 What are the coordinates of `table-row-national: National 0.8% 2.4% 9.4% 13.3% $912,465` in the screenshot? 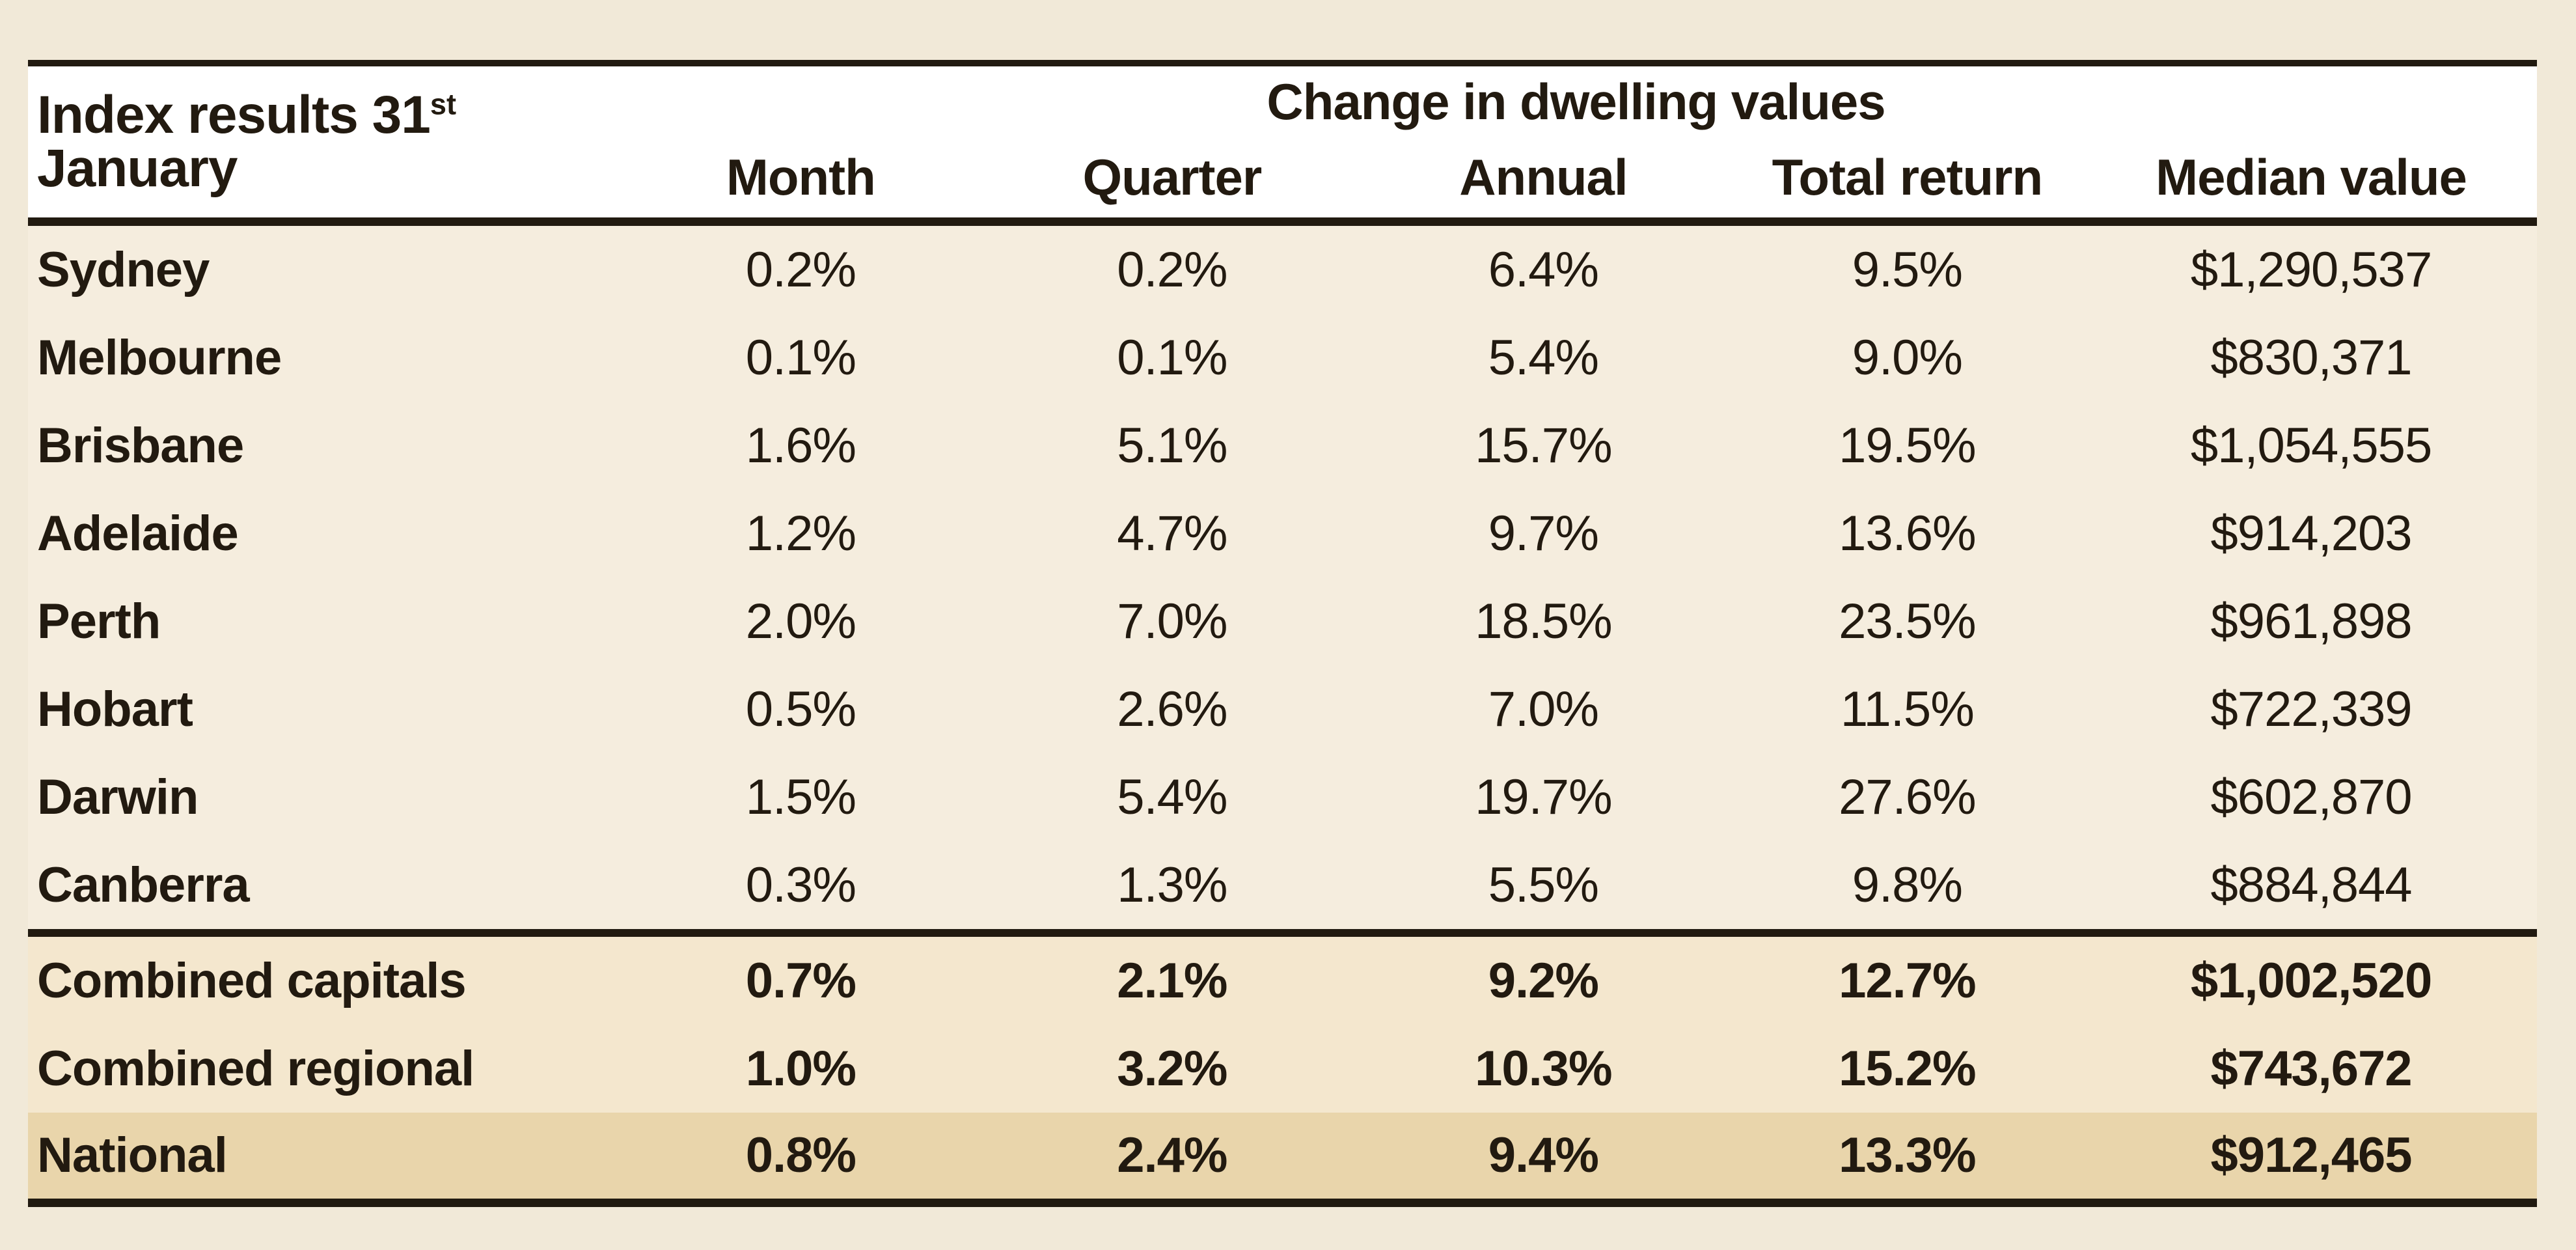 It's located at (1283, 1158).